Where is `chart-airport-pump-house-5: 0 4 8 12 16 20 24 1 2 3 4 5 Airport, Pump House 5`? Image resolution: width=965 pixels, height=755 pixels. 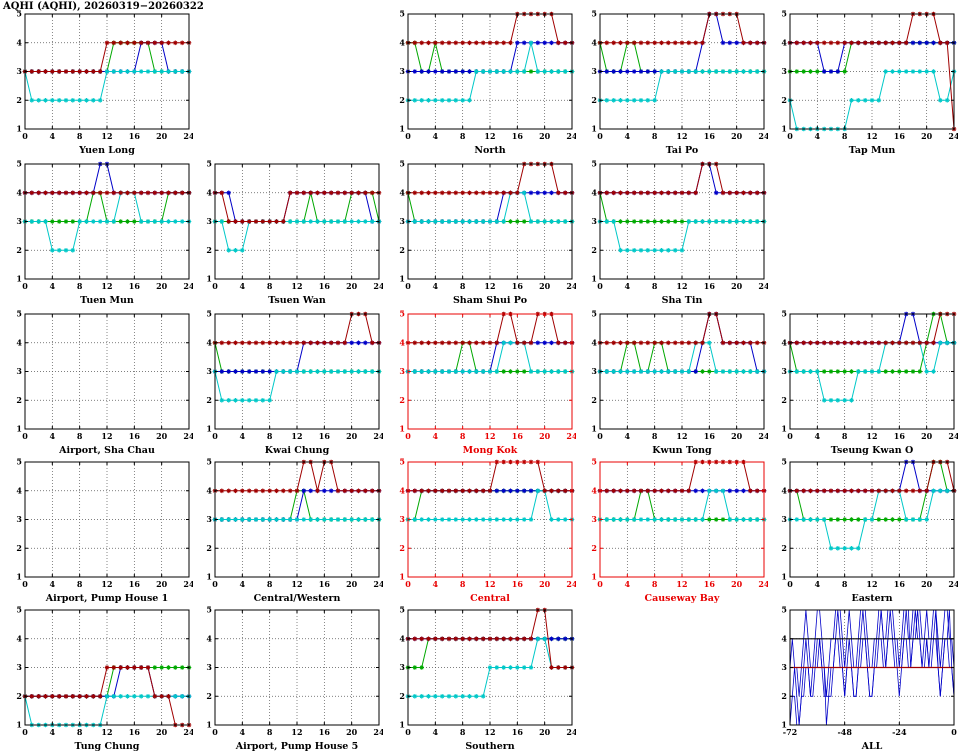
chart-airport-pump-house-5: 0 4 8 12 16 20 24 1 2 3 4 5 Airport, Pump House 5 is located at coordinates (288, 680).